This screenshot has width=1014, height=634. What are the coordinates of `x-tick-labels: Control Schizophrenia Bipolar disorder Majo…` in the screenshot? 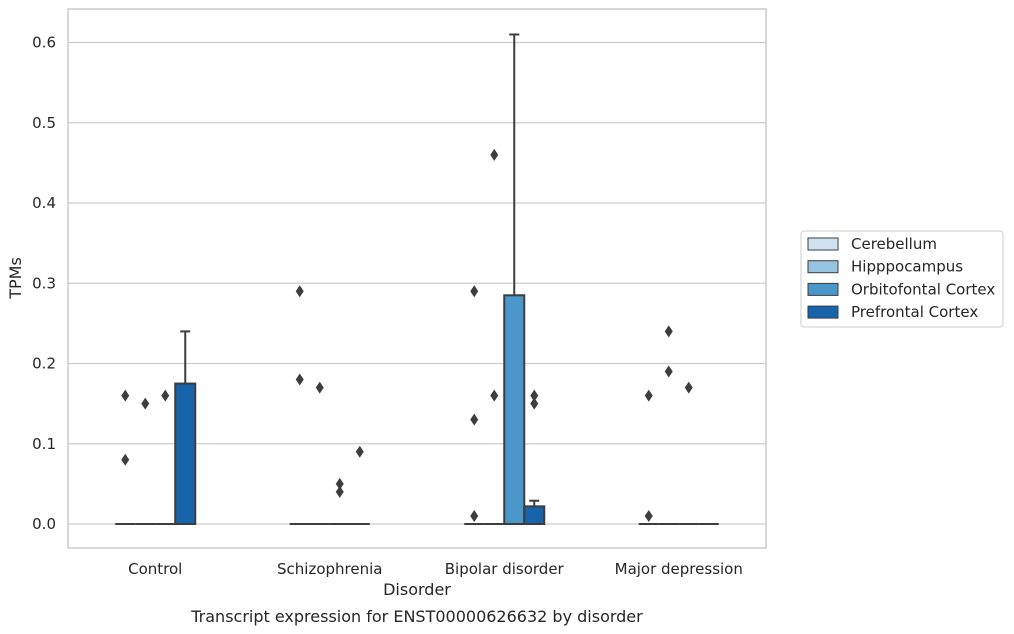 It's located at (435, 569).